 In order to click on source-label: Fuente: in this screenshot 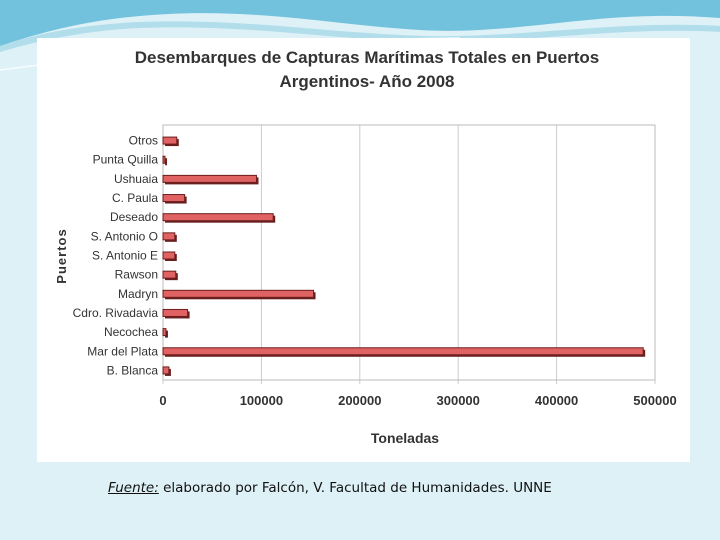, I will do `click(133, 488)`.